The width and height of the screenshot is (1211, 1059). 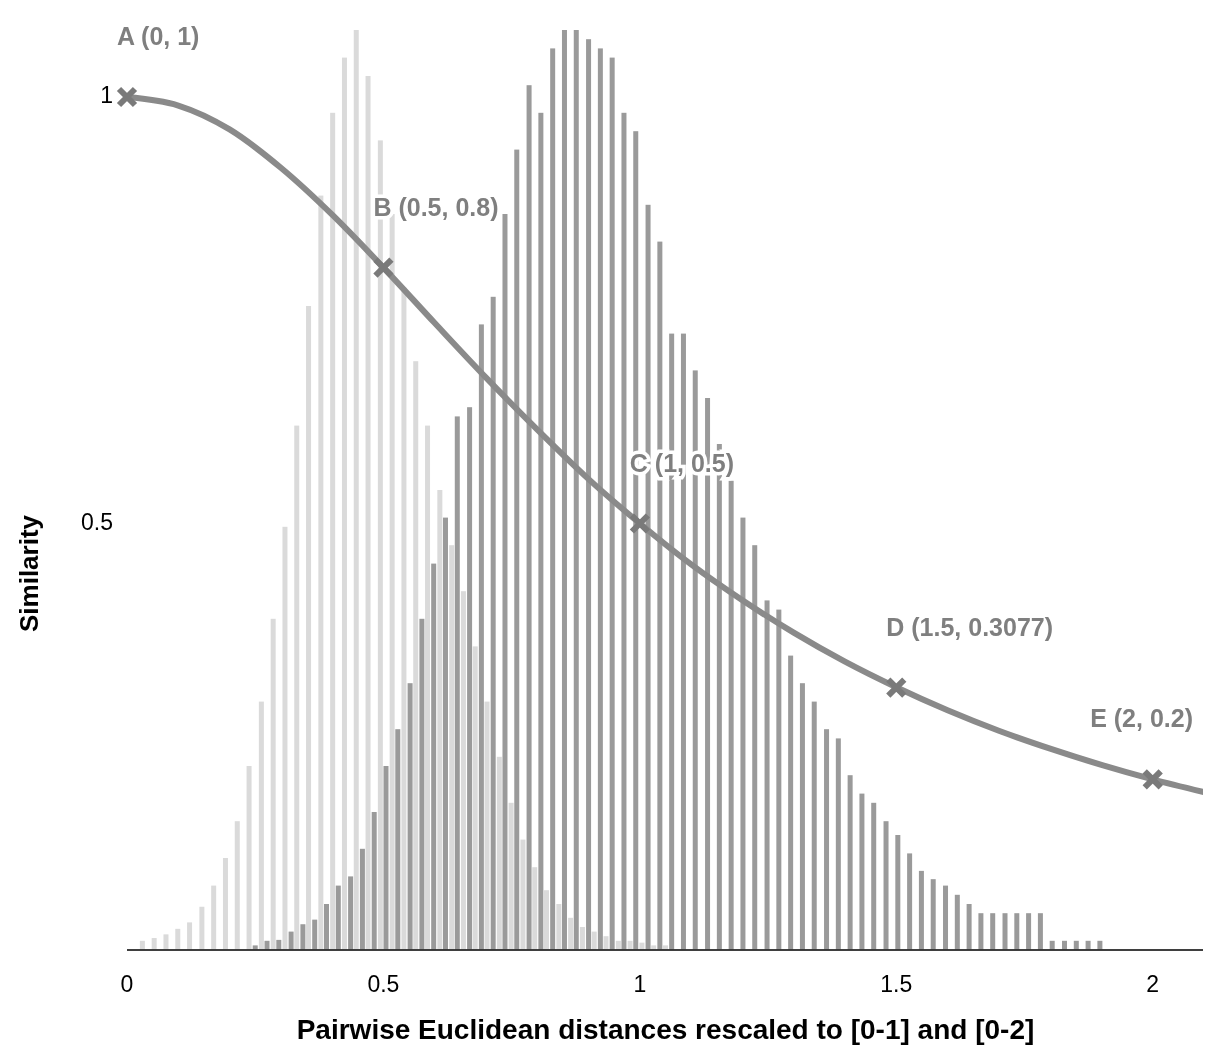 I want to click on x-tick-label: 2, so click(x=1153, y=984).